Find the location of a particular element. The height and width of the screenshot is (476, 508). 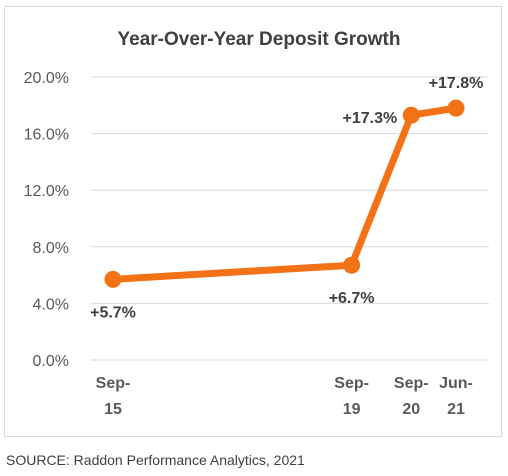

data-label: +5.7% is located at coordinates (113, 312).